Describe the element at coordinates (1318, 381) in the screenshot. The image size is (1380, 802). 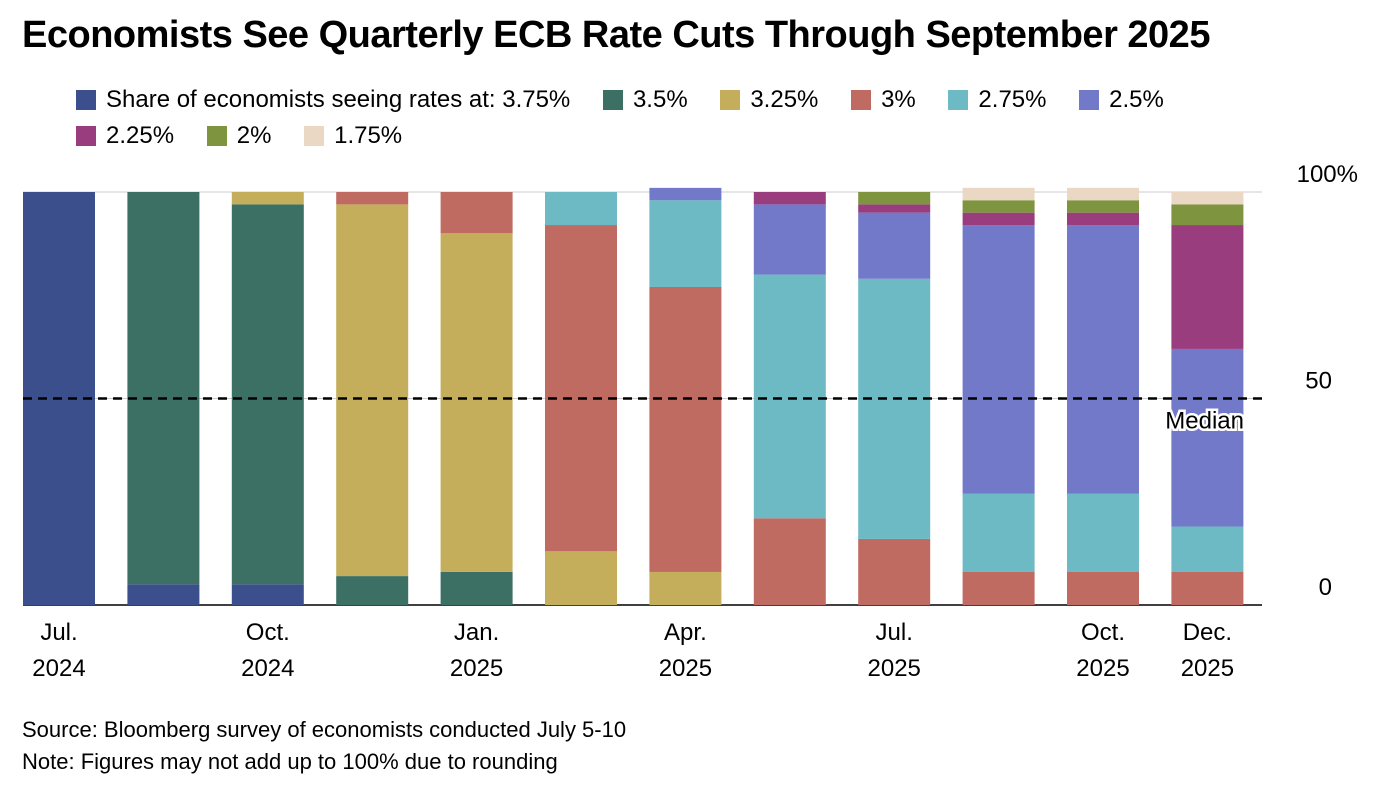
I see `y-tick-label: 50` at that location.